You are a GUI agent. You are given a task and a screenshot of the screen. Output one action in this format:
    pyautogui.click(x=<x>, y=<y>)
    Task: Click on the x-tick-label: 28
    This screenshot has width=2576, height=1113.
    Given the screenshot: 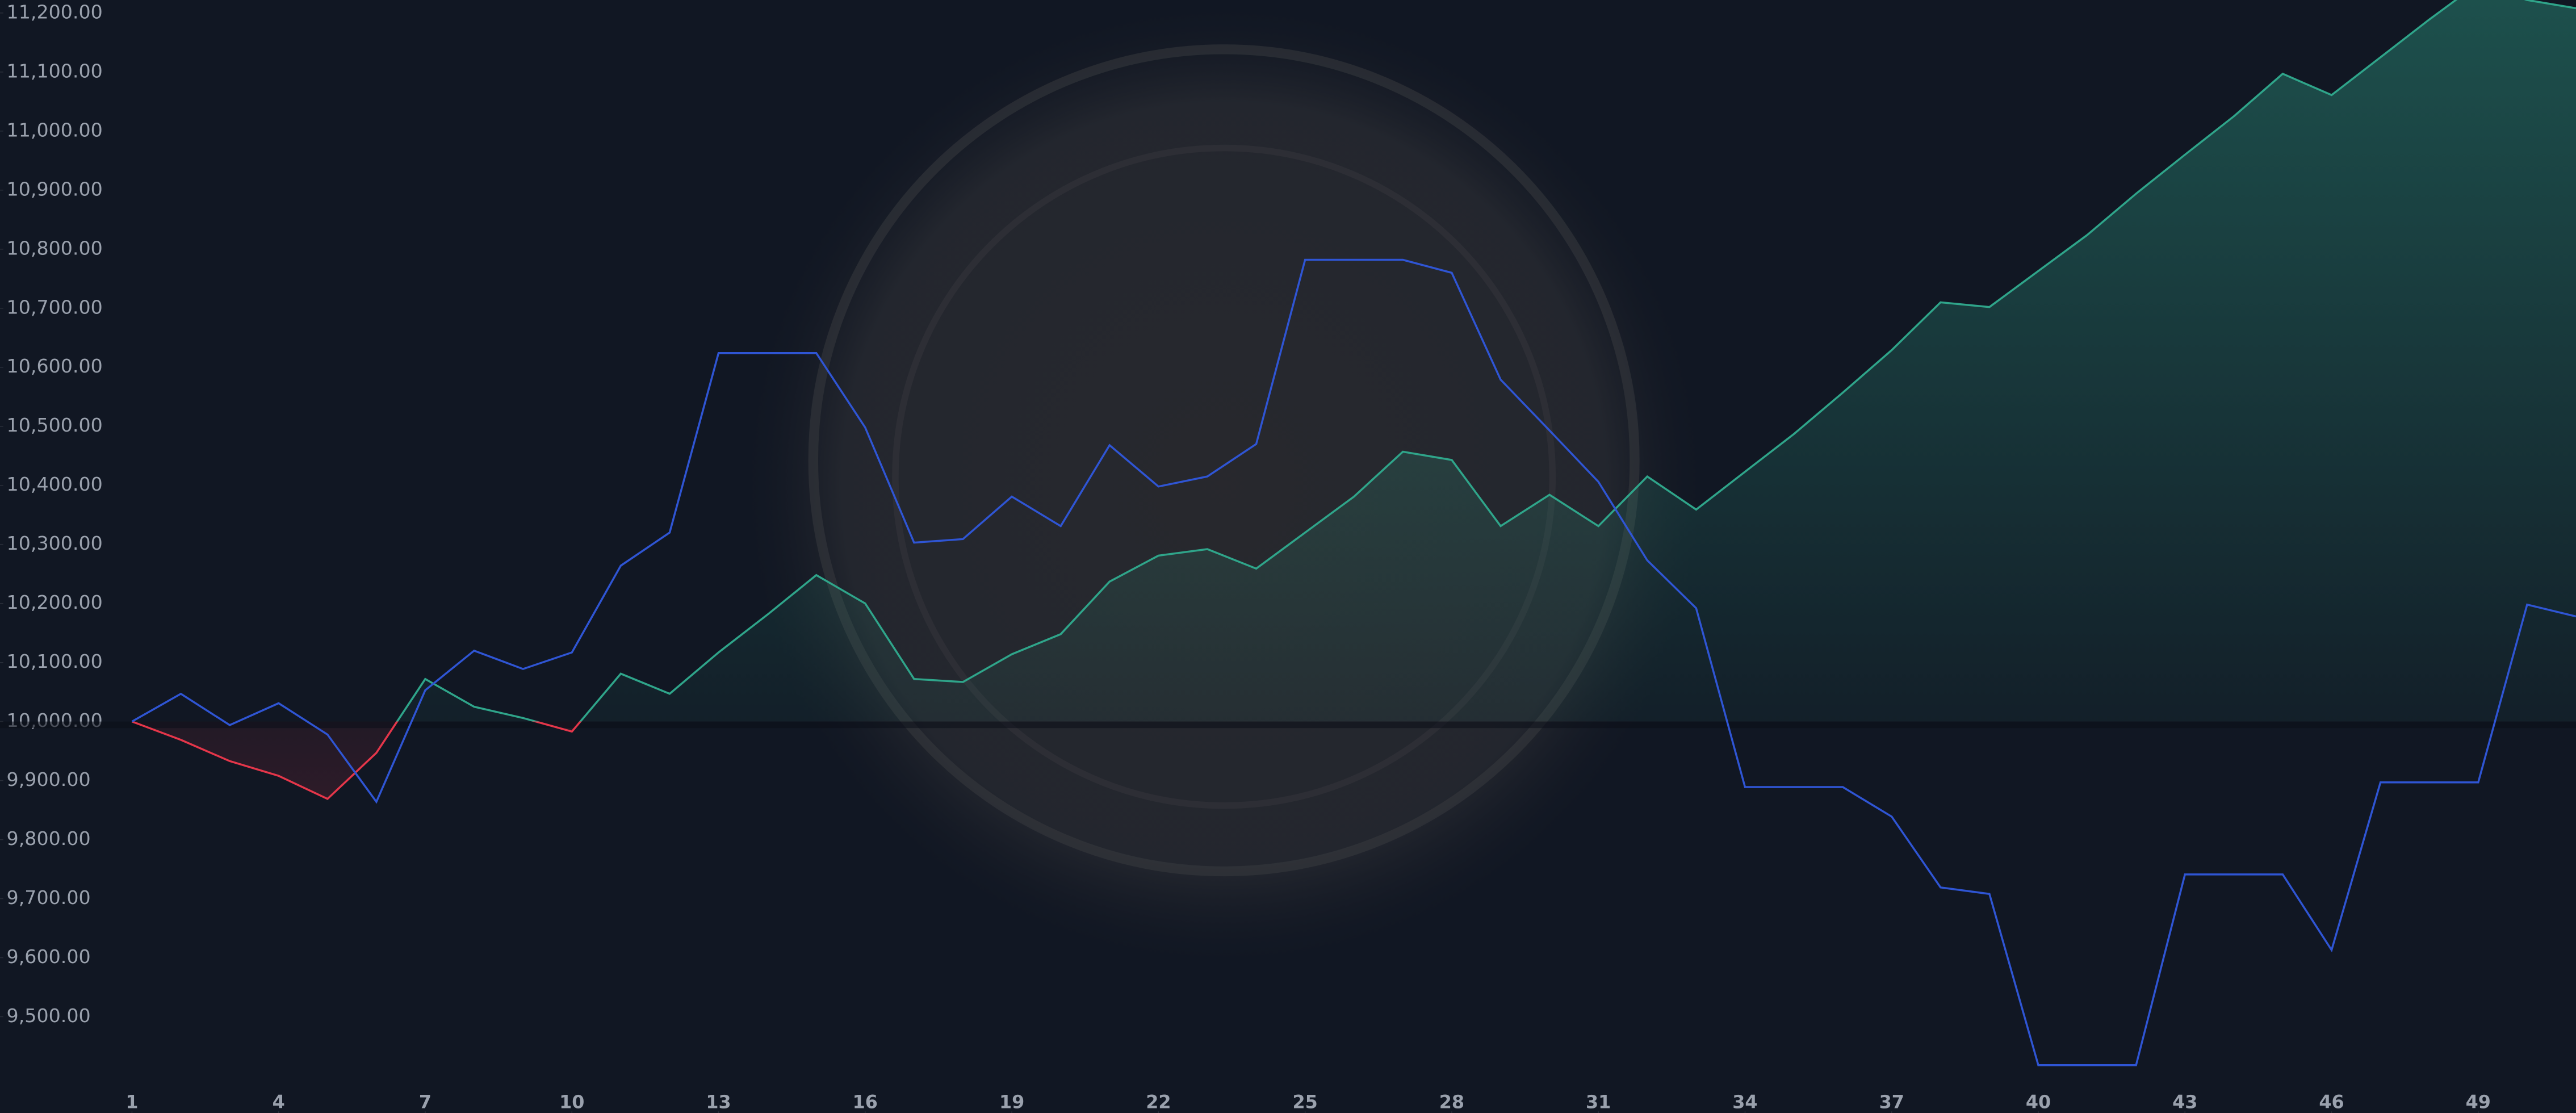 What is the action you would take?
    pyautogui.click(x=1451, y=1102)
    